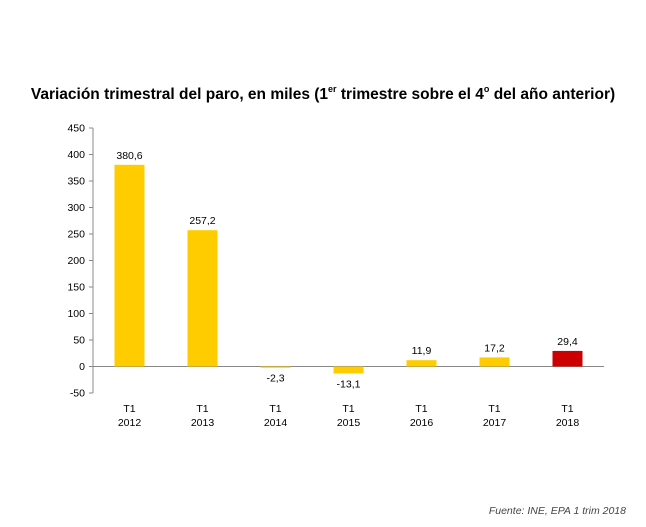  Describe the element at coordinates (422, 423) in the screenshot. I see `x-tick-label: 2016` at that location.